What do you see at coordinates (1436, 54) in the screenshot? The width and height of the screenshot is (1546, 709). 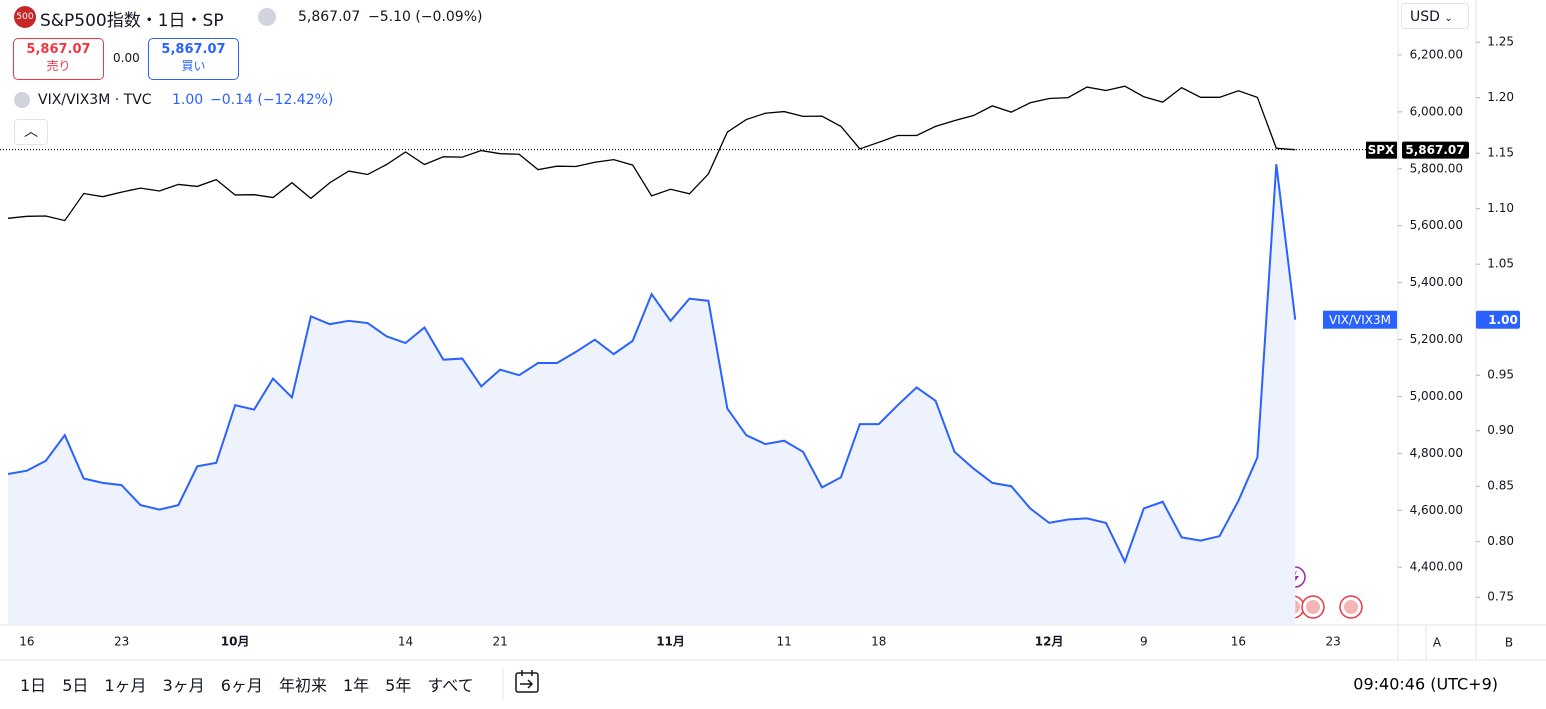 I see `y-tick-label: 6,200.00` at bounding box center [1436, 54].